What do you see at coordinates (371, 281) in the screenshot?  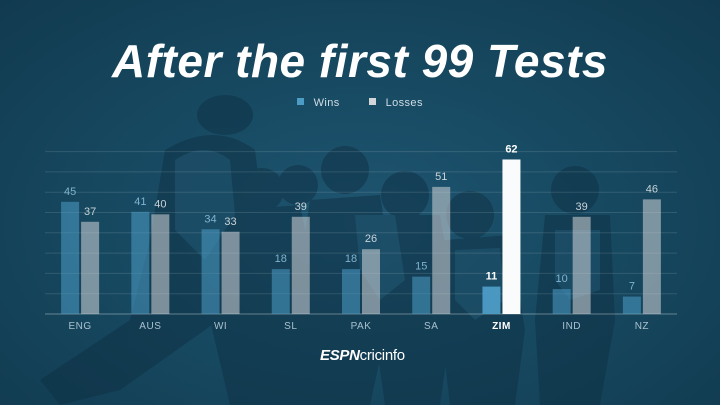 I see `bar-losses-pak` at bounding box center [371, 281].